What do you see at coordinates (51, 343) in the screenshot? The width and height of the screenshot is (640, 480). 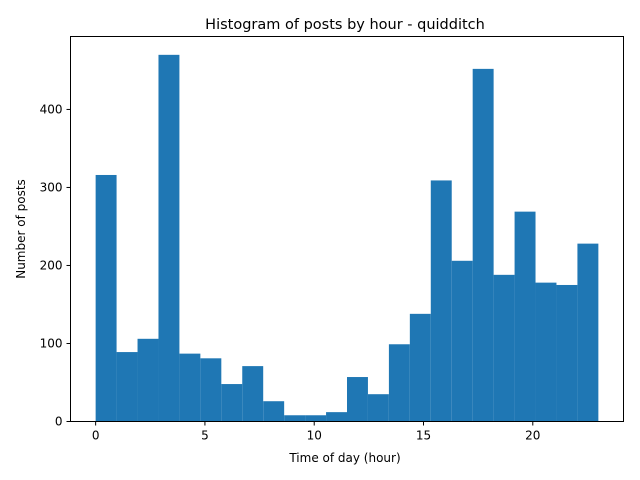 I see `y-tick-label: 100` at bounding box center [51, 343].